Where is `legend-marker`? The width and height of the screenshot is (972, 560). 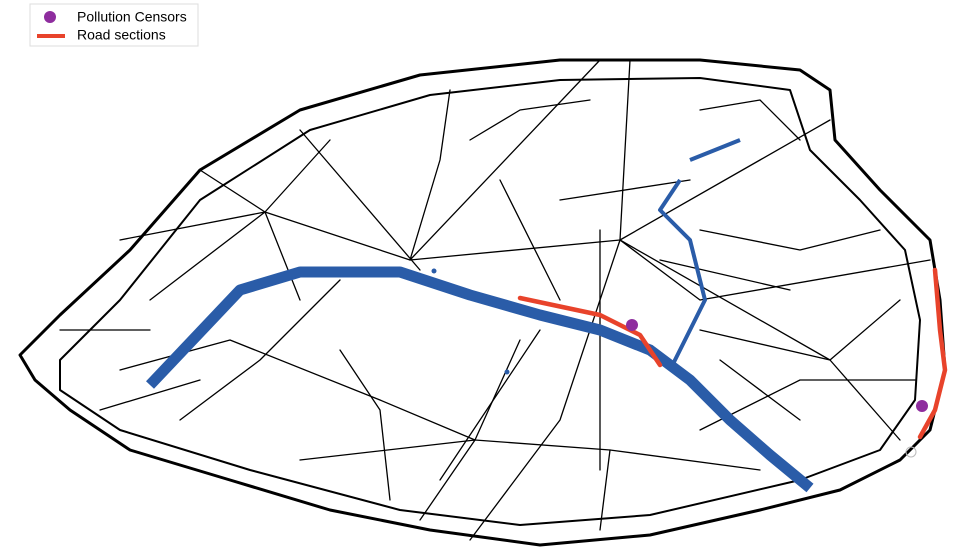 legend-marker is located at coordinates (50, 17).